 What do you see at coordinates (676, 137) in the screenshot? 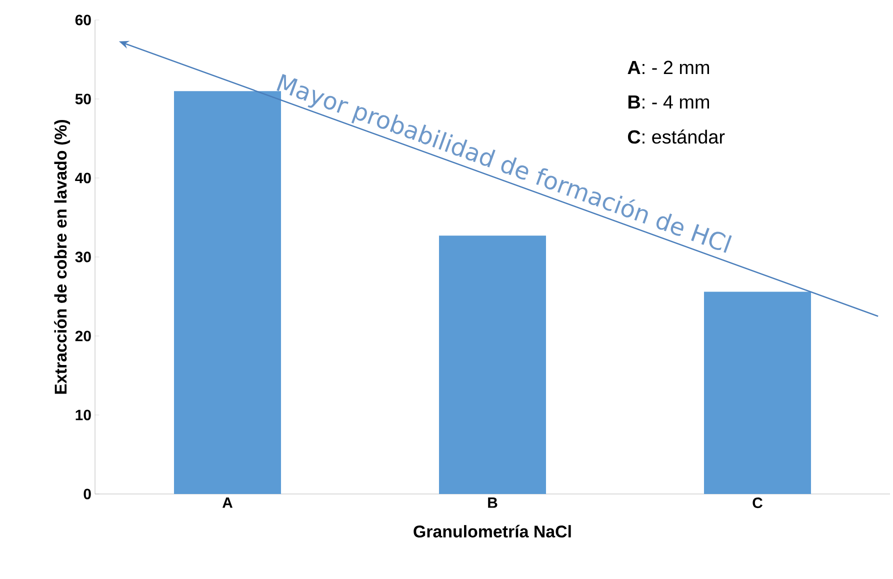
I see `annotation: C: estándar` at bounding box center [676, 137].